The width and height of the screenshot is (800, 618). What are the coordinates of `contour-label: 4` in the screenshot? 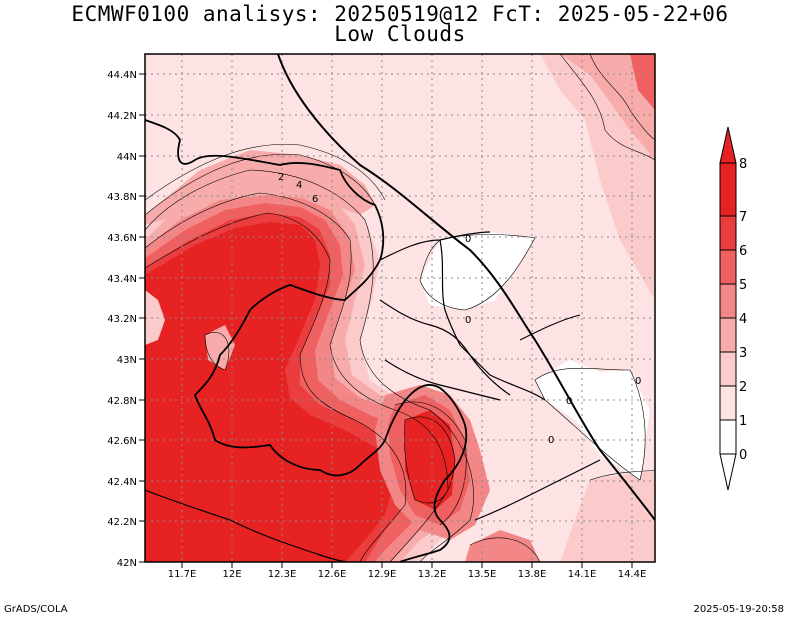 It's located at (299, 185).